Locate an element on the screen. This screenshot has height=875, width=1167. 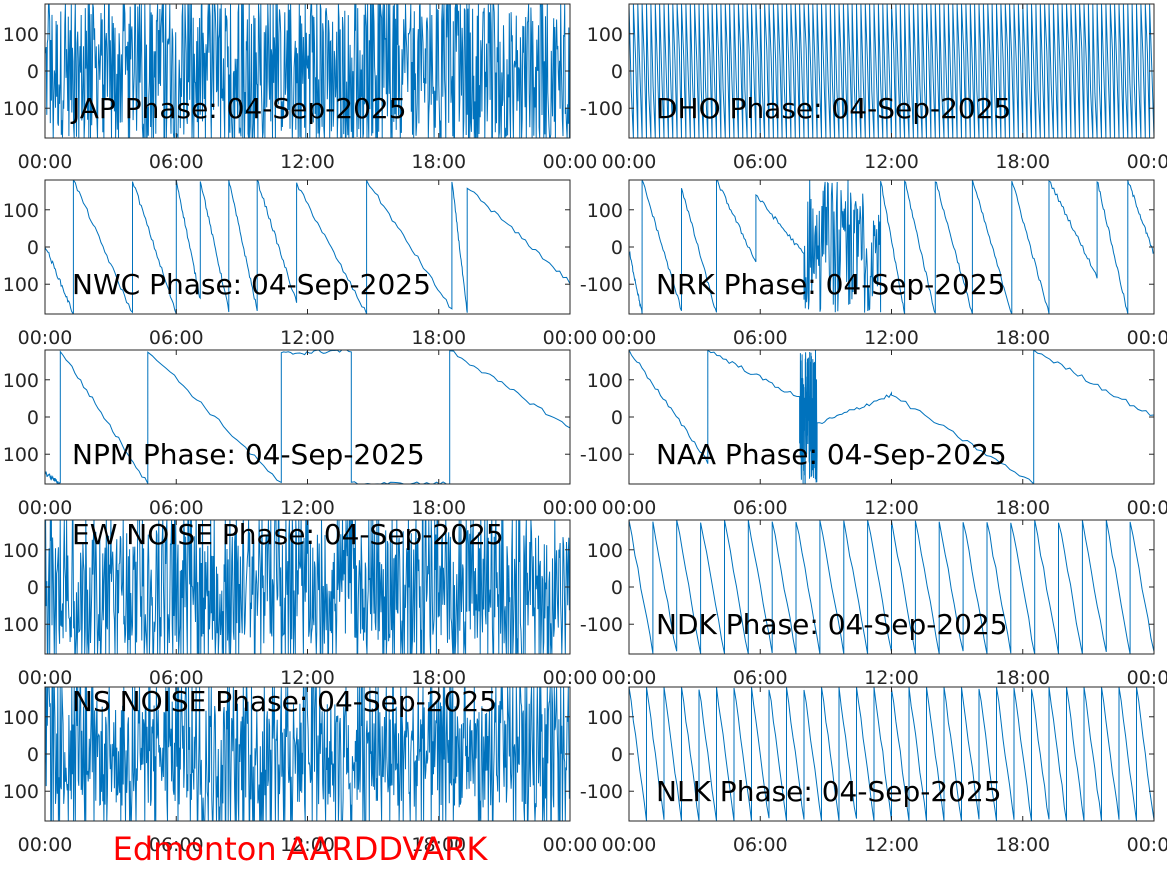
panel-title-ew-noise: EW NOISE Phase: 04-Sep-2025 is located at coordinates (288, 534).